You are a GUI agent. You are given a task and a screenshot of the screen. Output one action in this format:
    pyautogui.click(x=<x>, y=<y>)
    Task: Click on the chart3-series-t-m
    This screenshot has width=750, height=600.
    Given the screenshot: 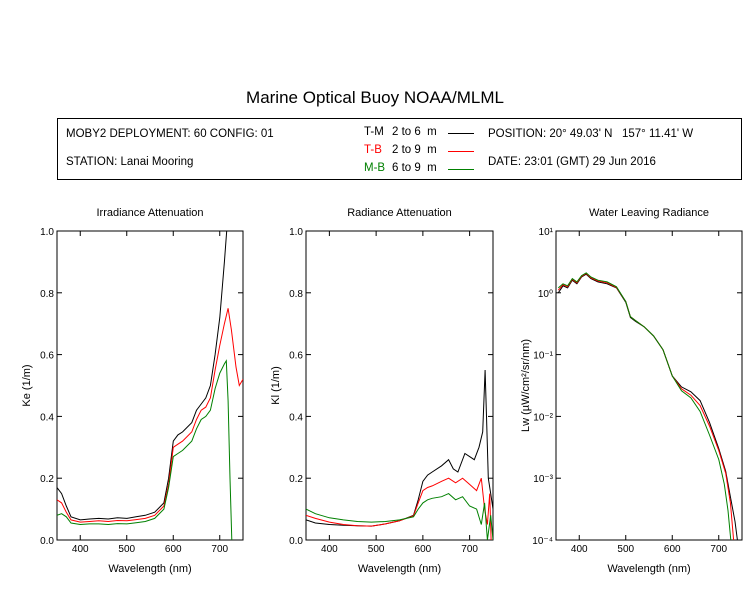 What is the action you would take?
    pyautogui.click(x=647, y=406)
    